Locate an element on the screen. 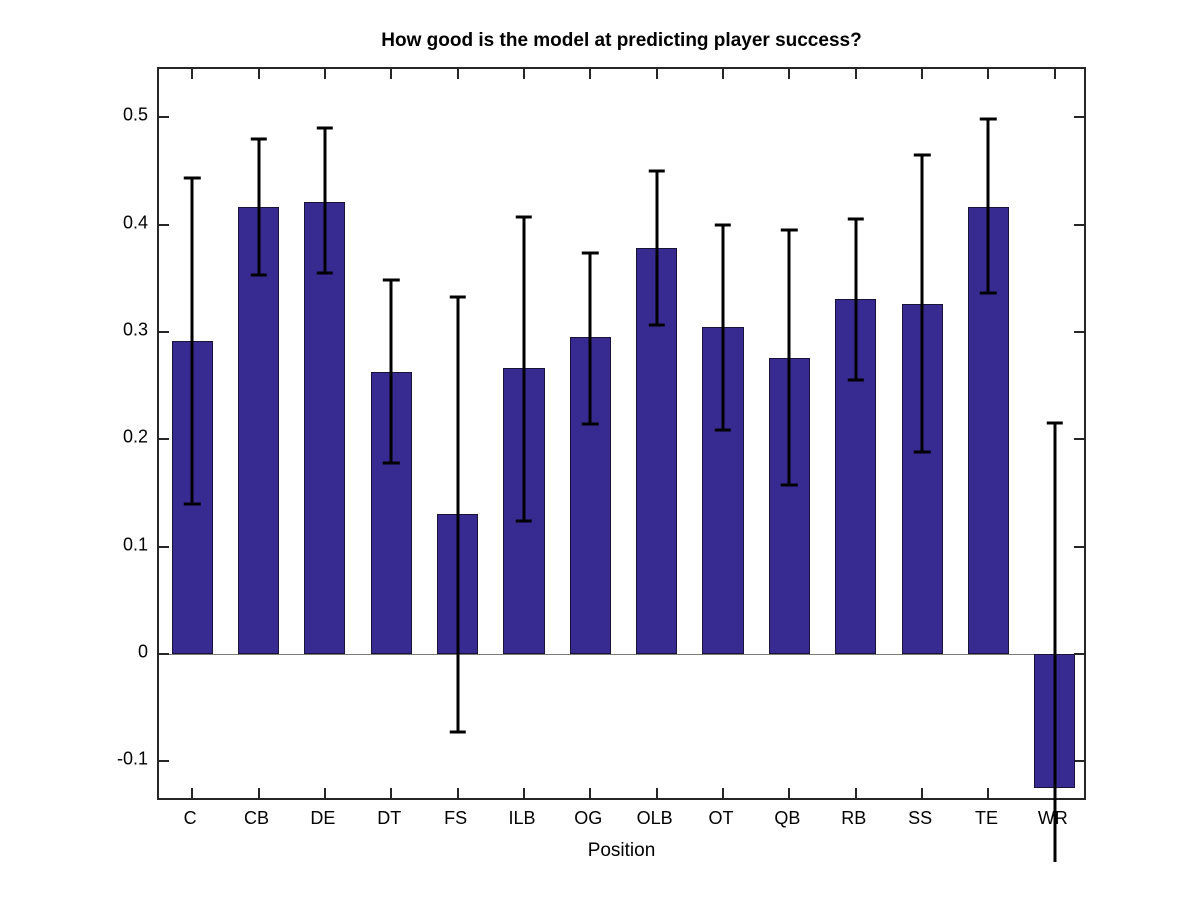 The image size is (1200, 900). y-axis-tick-label: 0.5 is located at coordinates (135, 114).